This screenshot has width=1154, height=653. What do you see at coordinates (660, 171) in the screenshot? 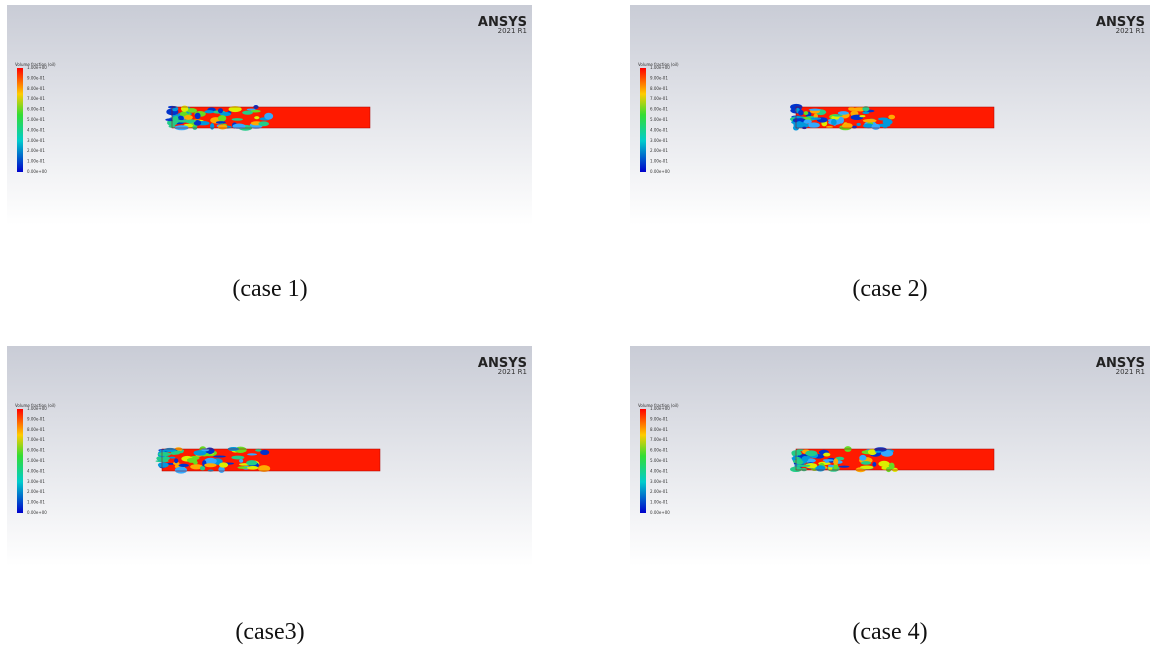
I see `legend-label: 0.00e+00` at bounding box center [660, 171].